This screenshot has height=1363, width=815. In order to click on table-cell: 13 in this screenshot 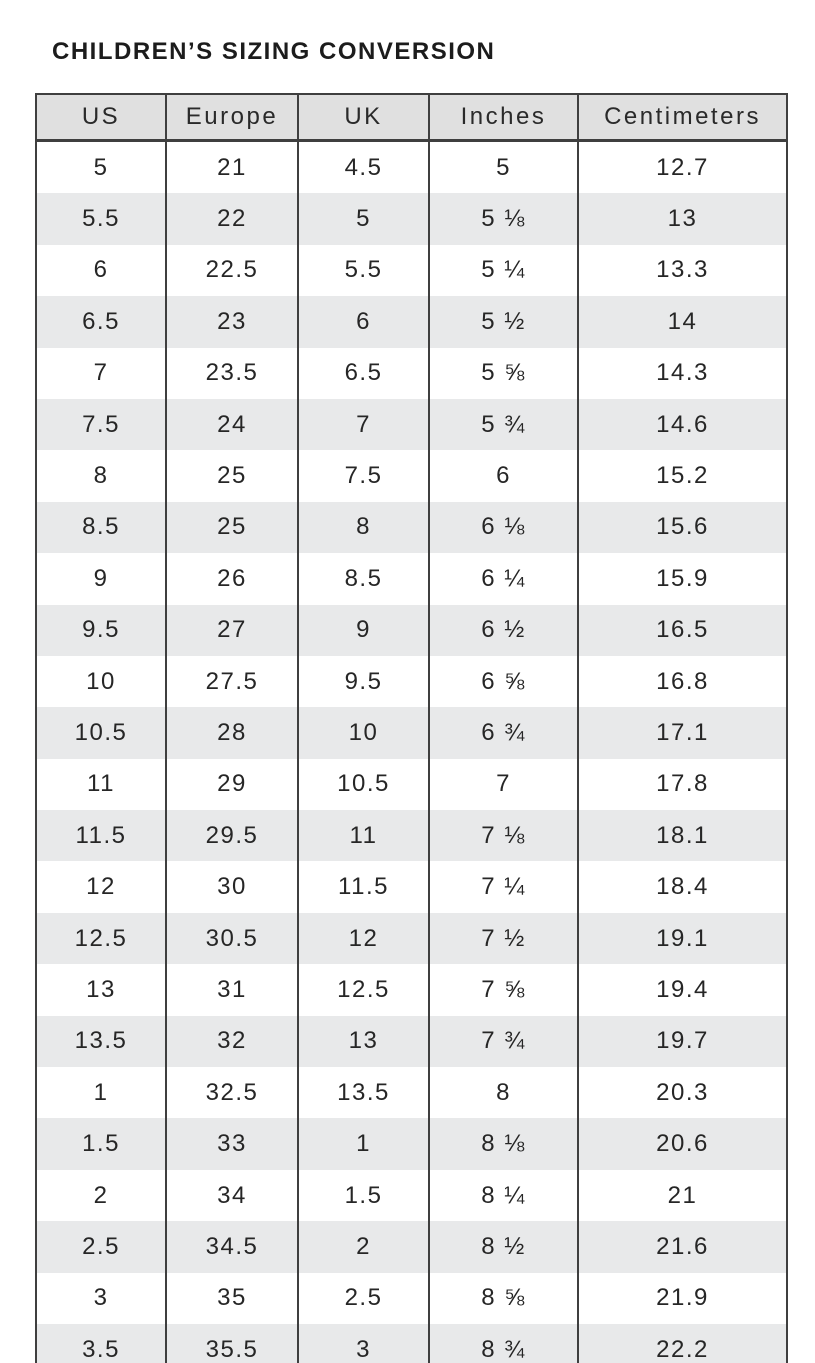, I will do `click(363, 1041)`.